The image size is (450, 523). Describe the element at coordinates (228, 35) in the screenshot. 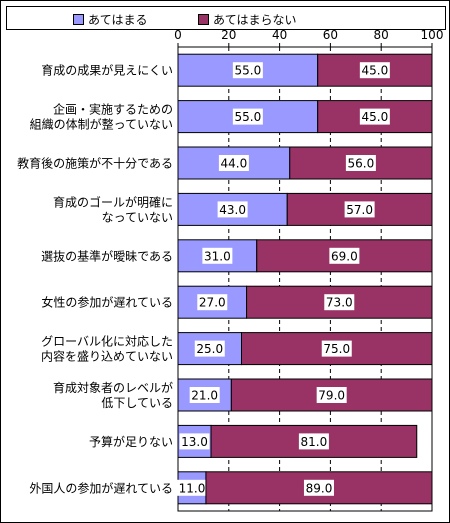

I see `x-tick-label-1: 20` at that location.